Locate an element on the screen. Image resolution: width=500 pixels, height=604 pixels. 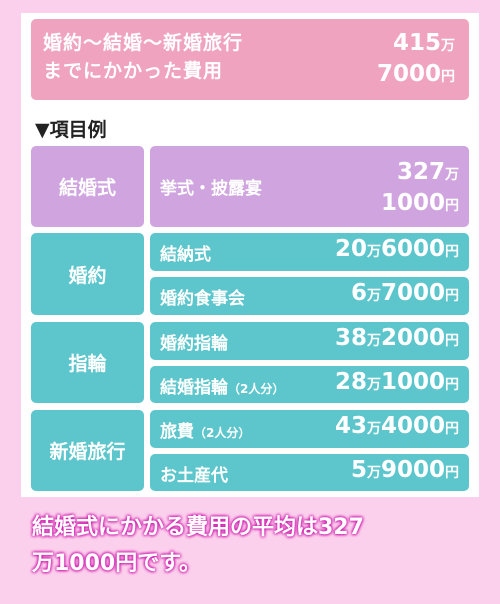
item-label: 結納式 is located at coordinates (185, 255).